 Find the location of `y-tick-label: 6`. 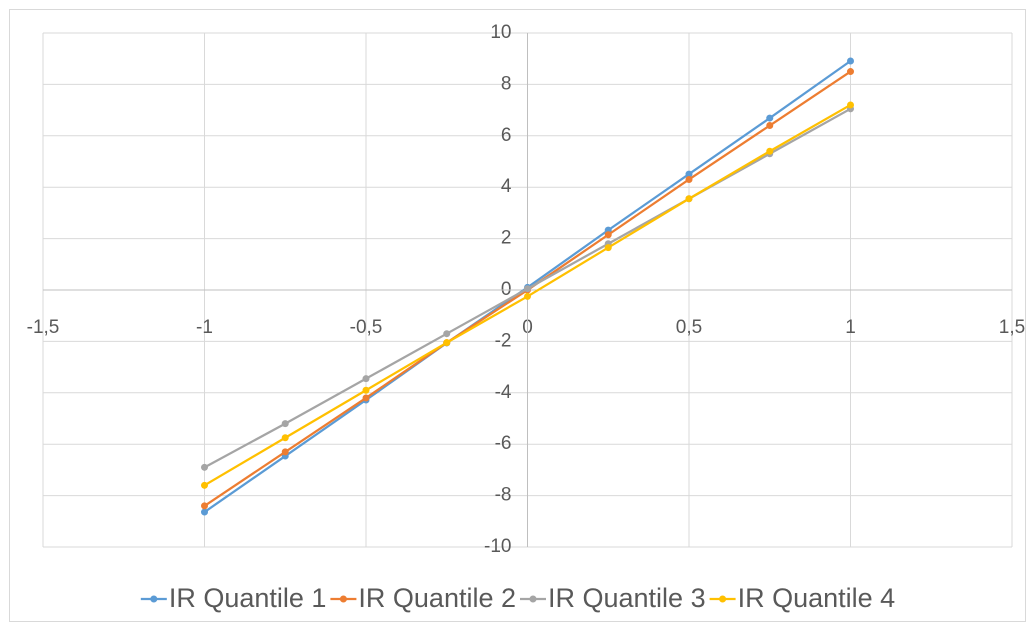

y-tick-label: 6 is located at coordinates (506, 135).